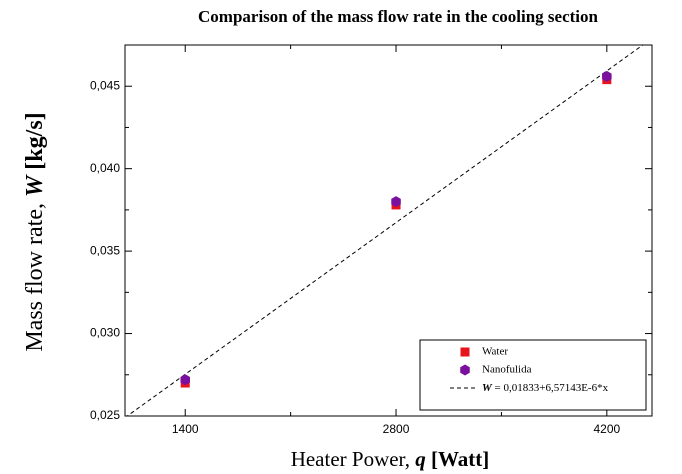 This screenshot has height=474, width=682. I want to click on x-tick-label: 4200, so click(606, 429).